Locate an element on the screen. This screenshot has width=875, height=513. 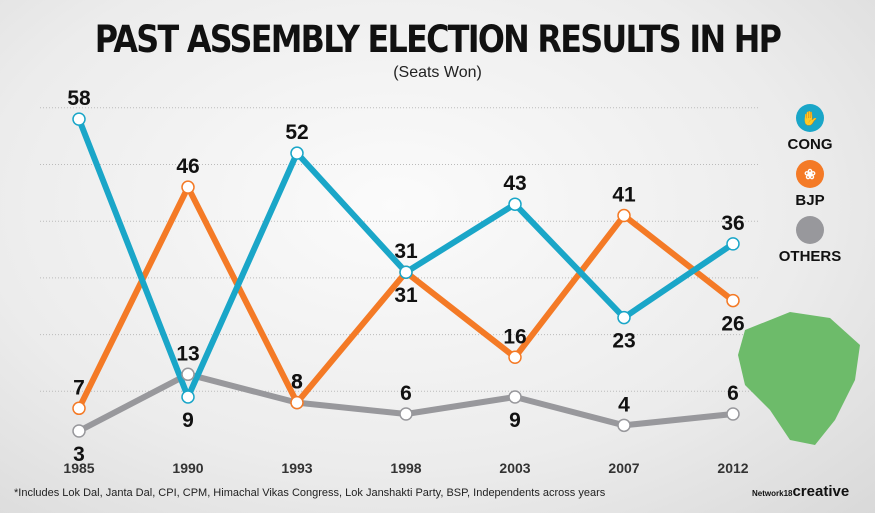
brand-logo: Network18creative is located at coordinates (801, 491).